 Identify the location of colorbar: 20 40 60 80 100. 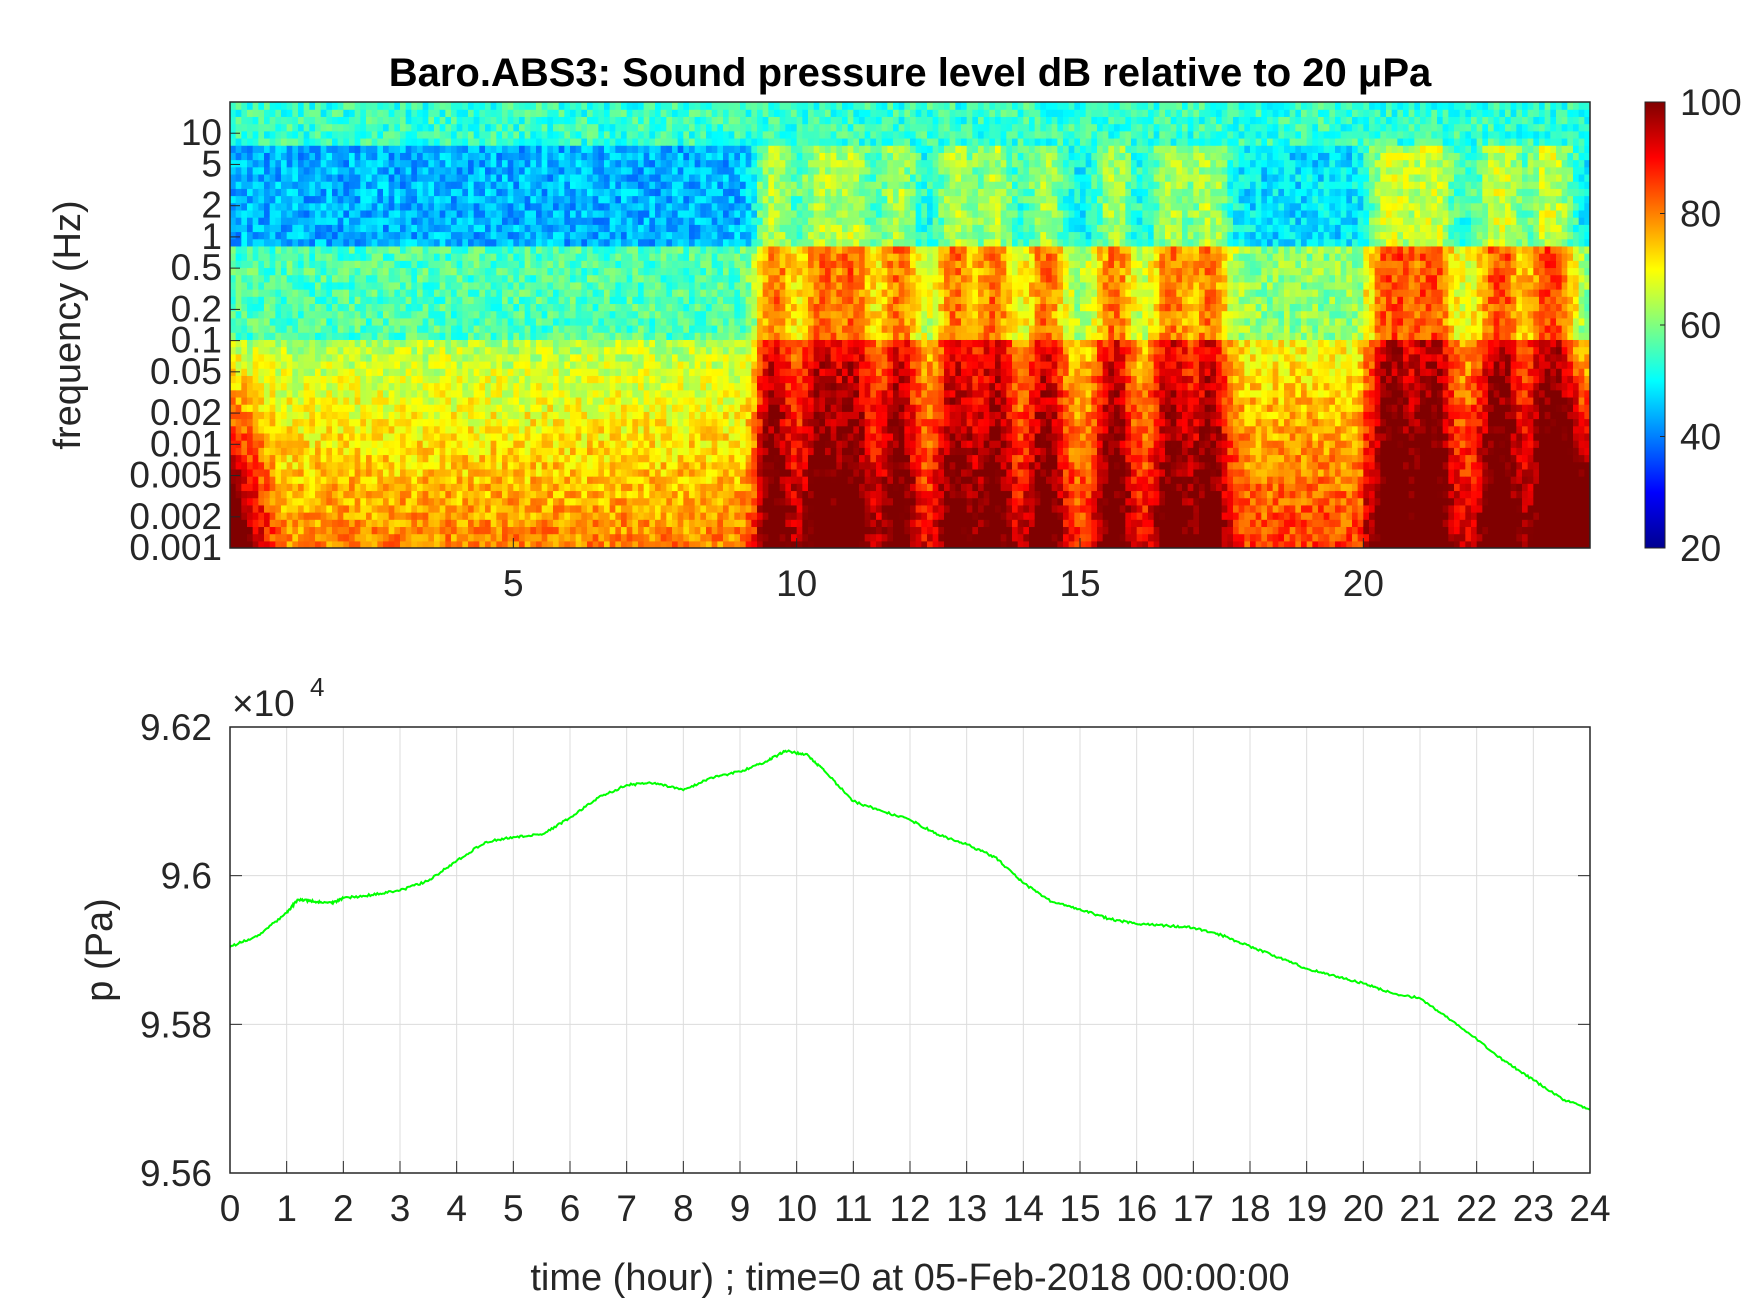
(1693, 325).